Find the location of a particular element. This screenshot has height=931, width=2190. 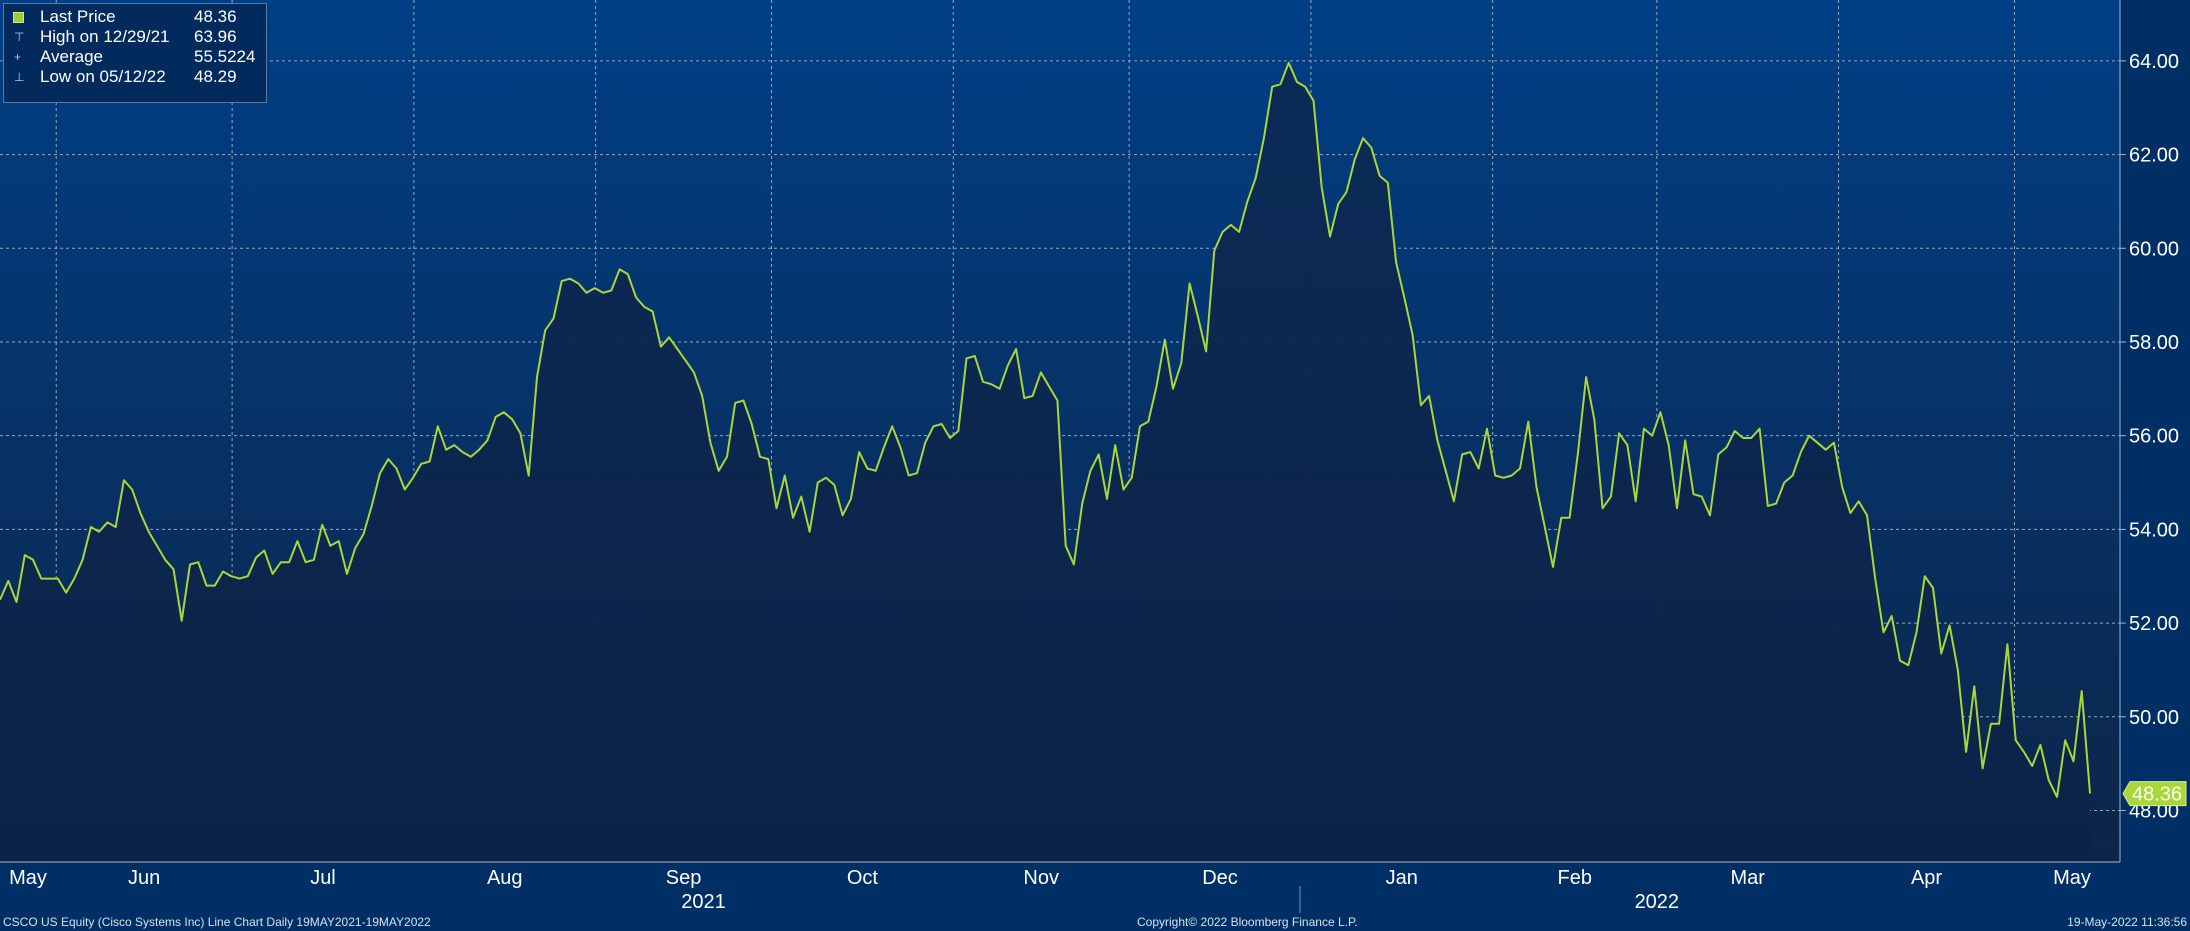

x-month-label: Jan is located at coordinates (1402, 878).